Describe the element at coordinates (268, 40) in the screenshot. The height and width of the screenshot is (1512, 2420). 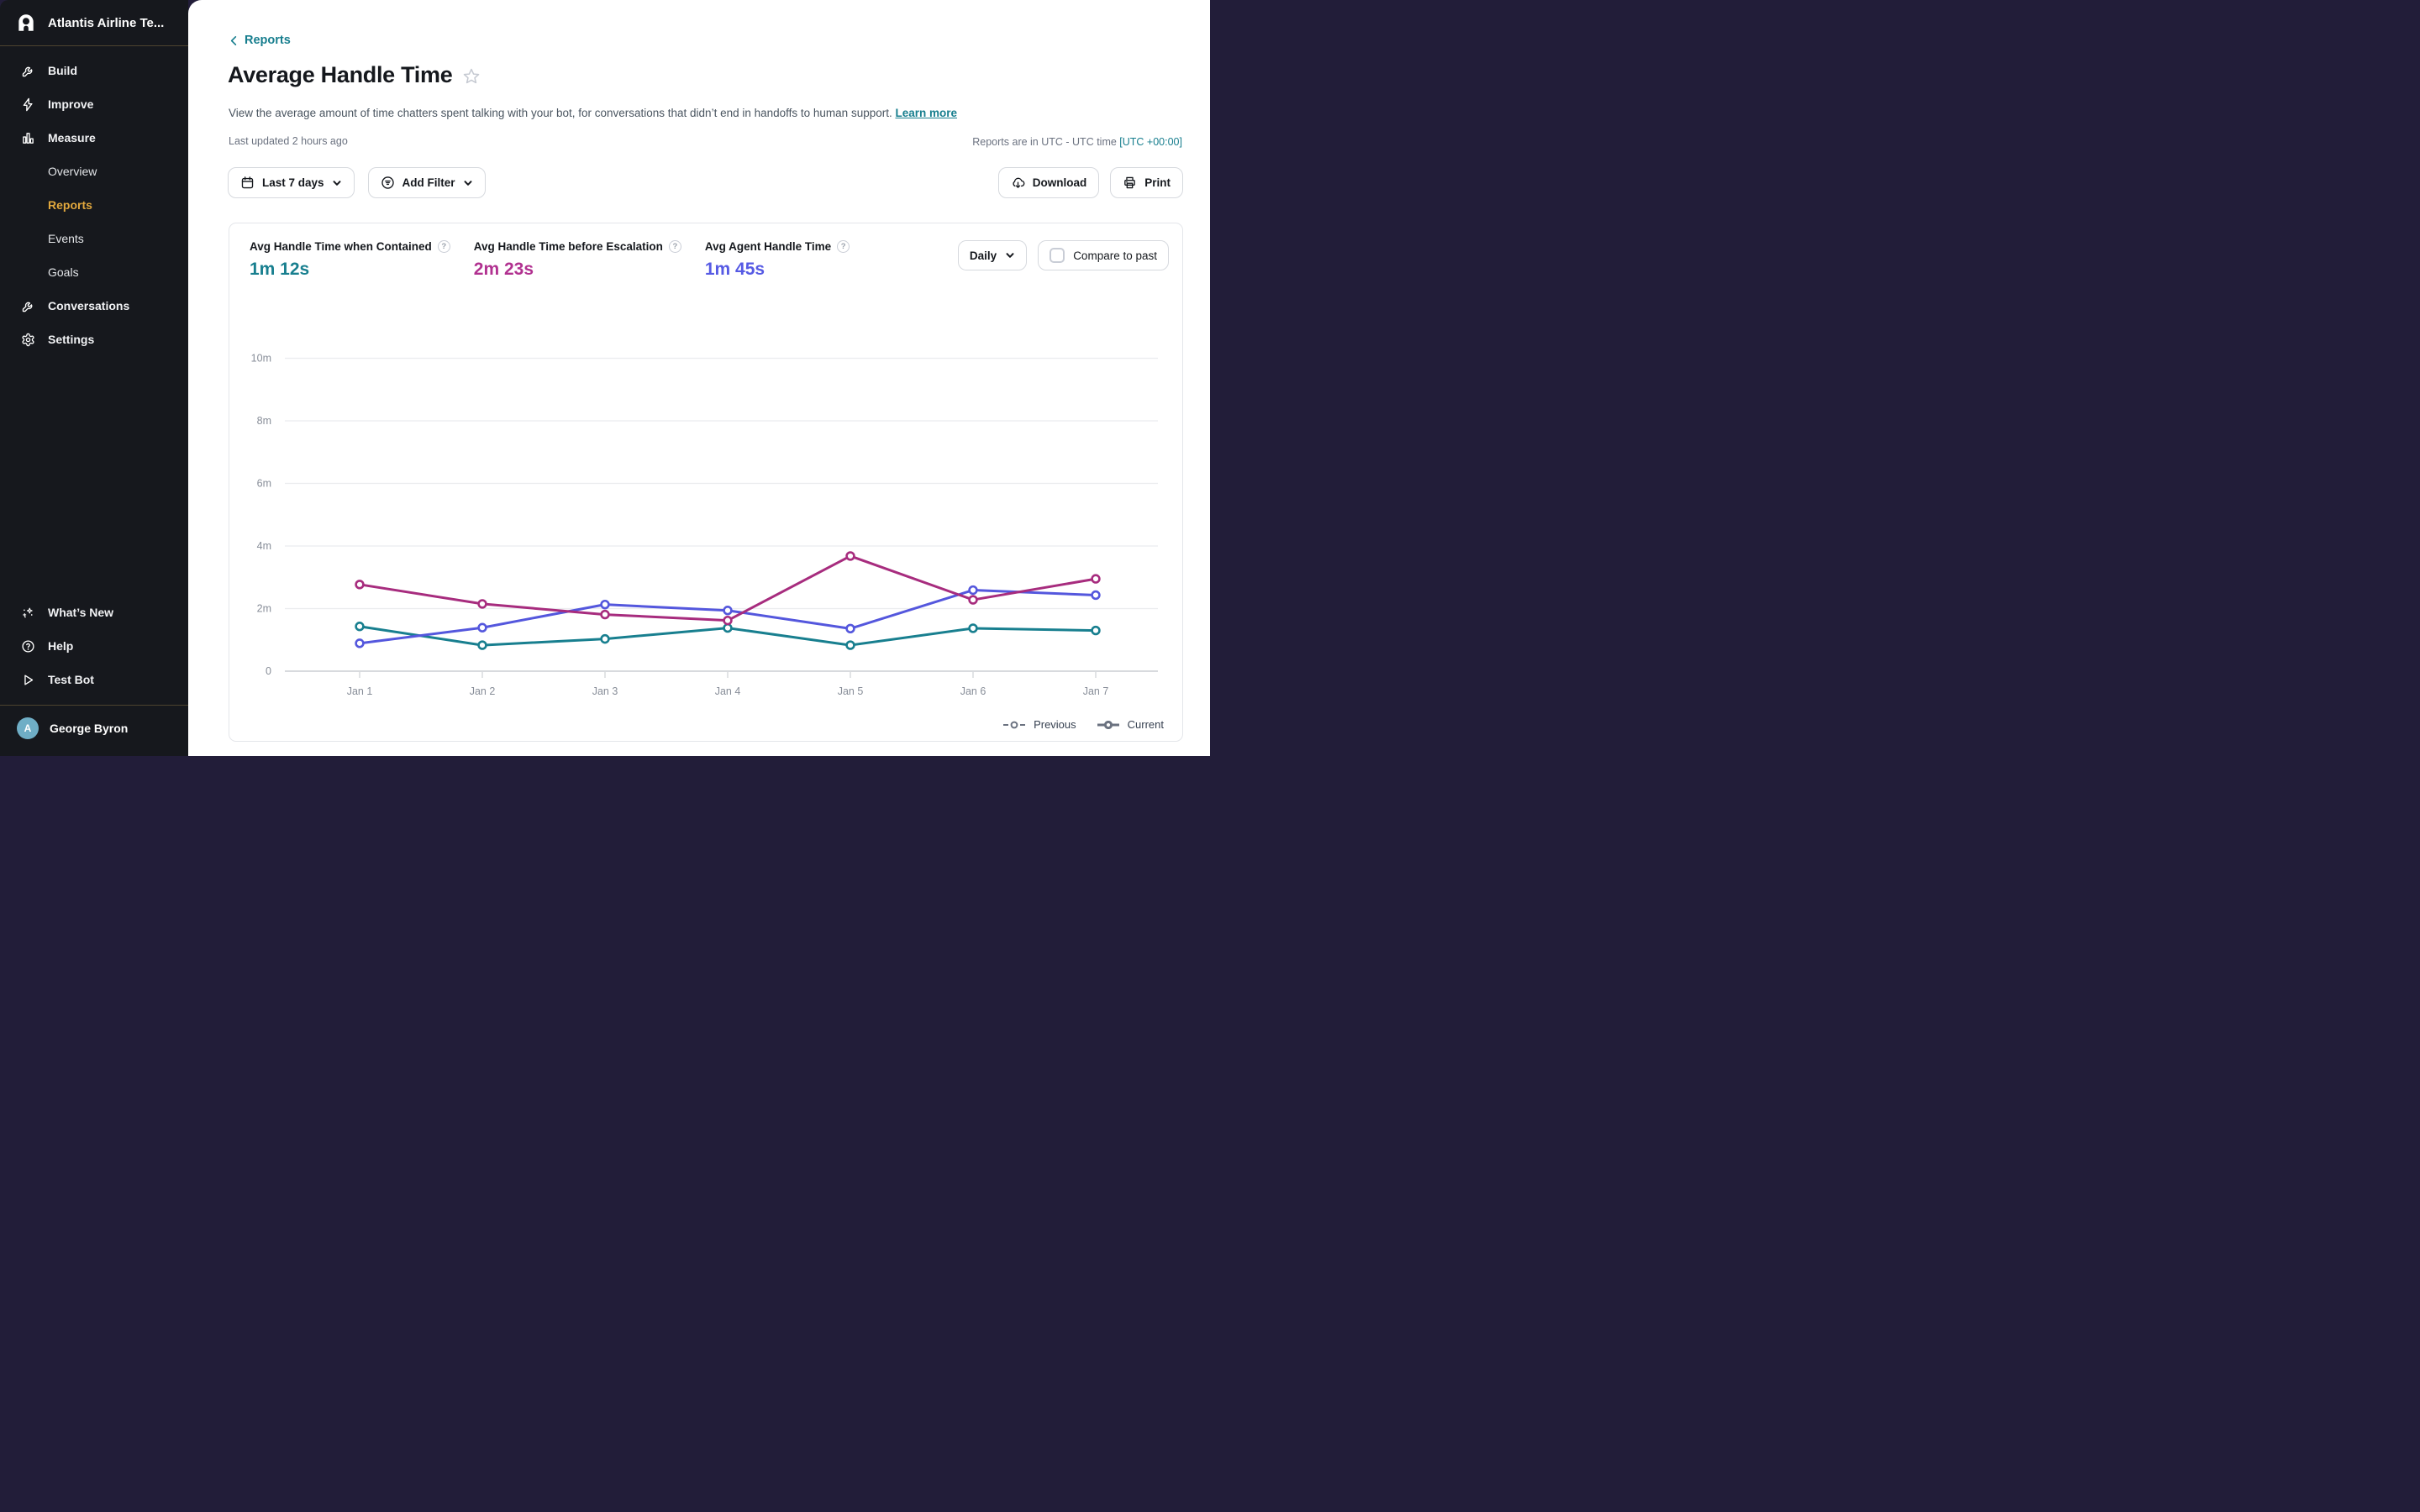
I see `back-link-label: Reports` at that location.